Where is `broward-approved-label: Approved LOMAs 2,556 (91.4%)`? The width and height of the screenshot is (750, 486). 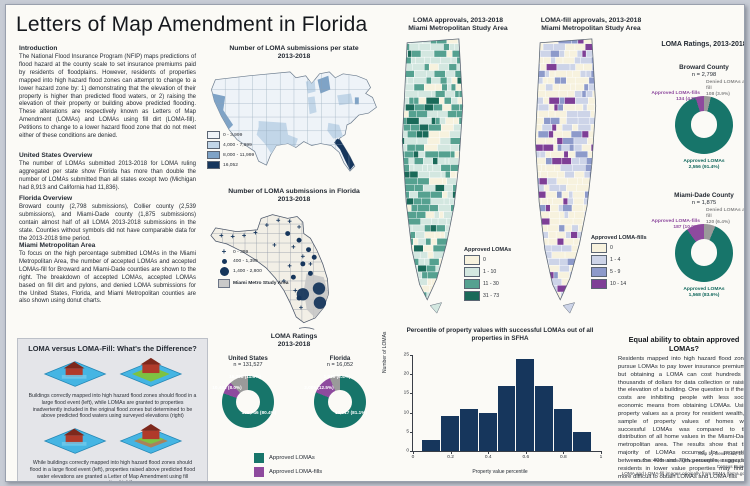 broward-approved-label: Approved LOMAs 2,556 (91.4%) is located at coordinates (704, 164).